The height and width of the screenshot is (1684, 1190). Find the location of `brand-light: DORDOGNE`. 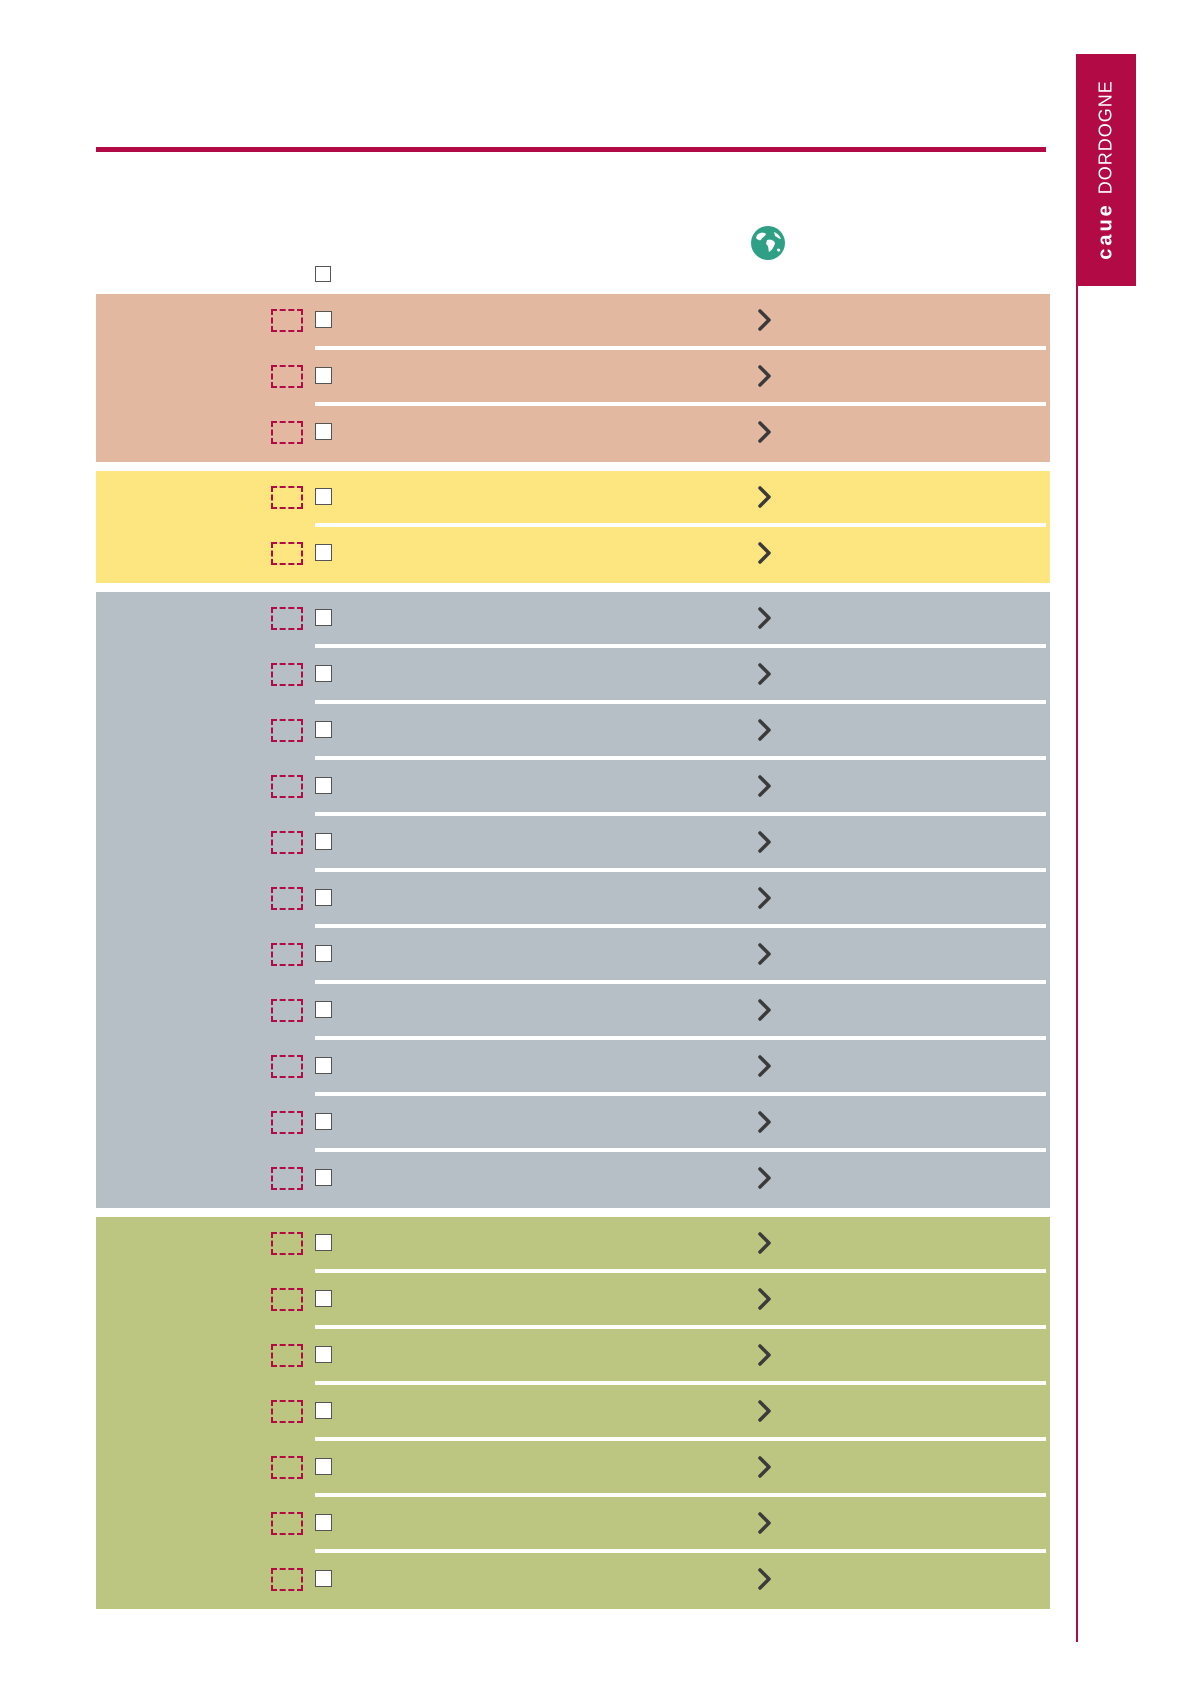

brand-light: DORDOGNE is located at coordinates (1105, 137).